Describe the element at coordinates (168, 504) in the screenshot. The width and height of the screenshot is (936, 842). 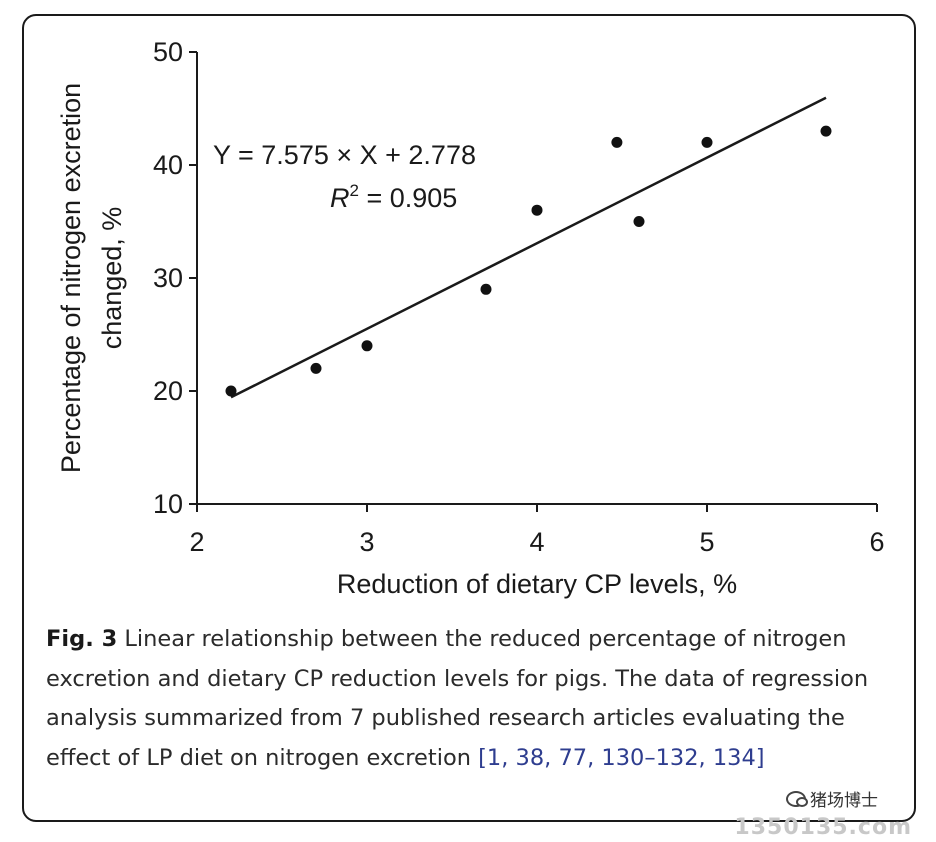
I see `y-tick-label: 10` at that location.